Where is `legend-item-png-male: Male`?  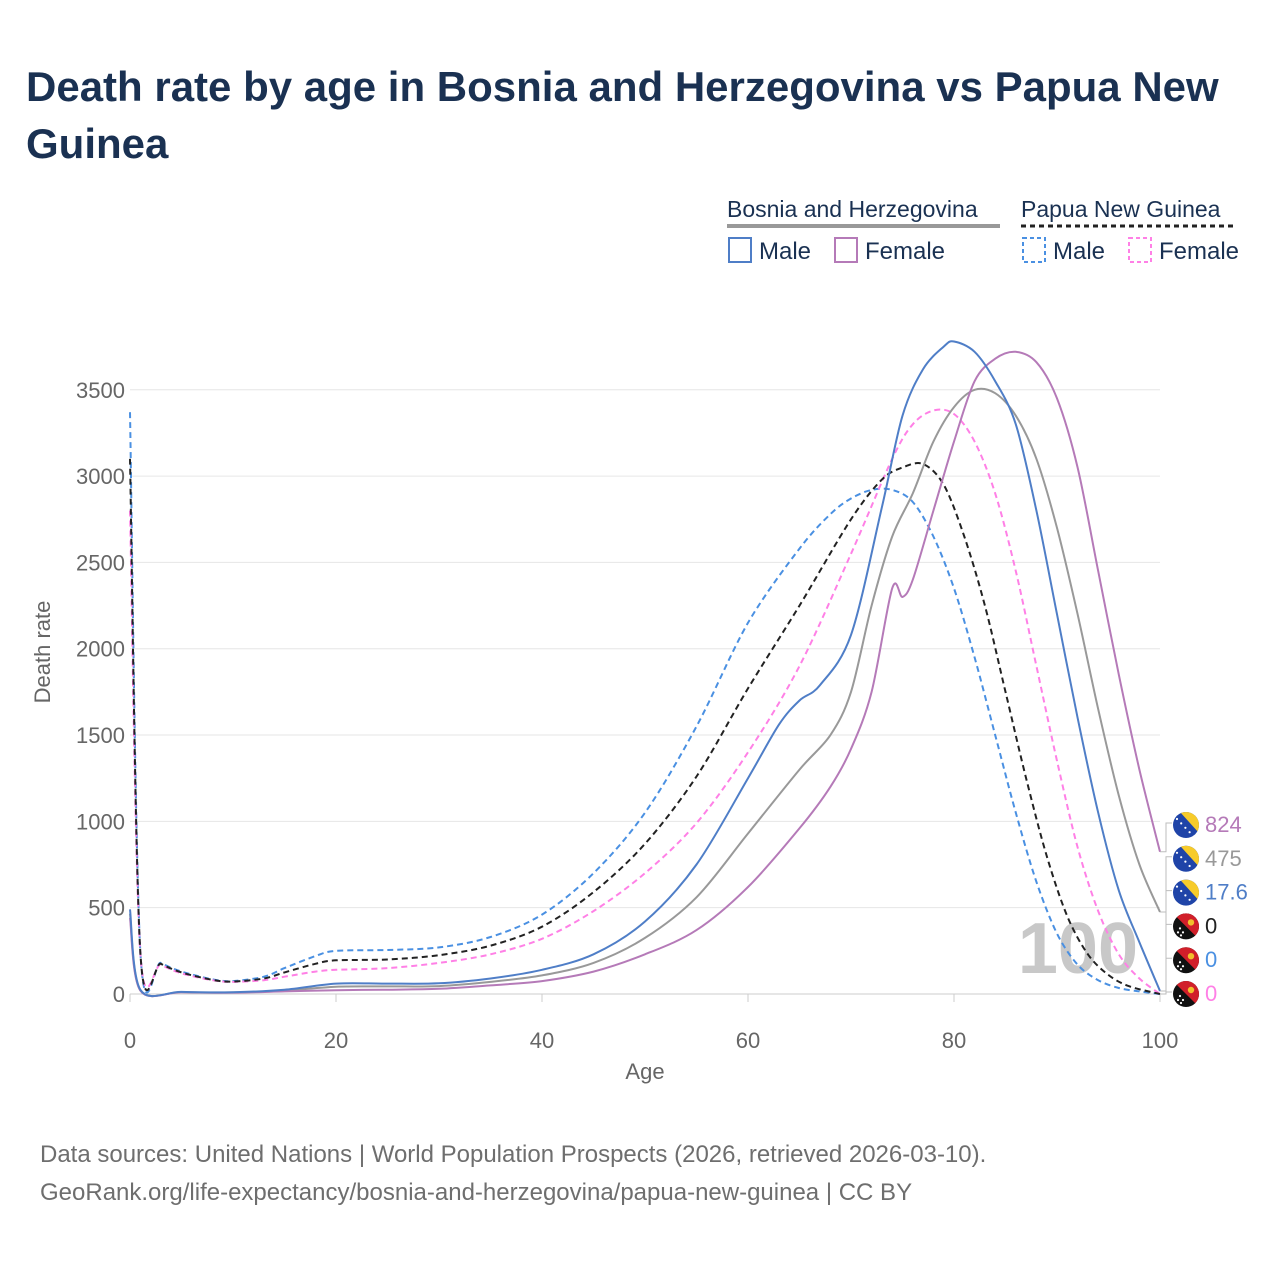
legend-item-png-male: Male is located at coordinates (1063, 251).